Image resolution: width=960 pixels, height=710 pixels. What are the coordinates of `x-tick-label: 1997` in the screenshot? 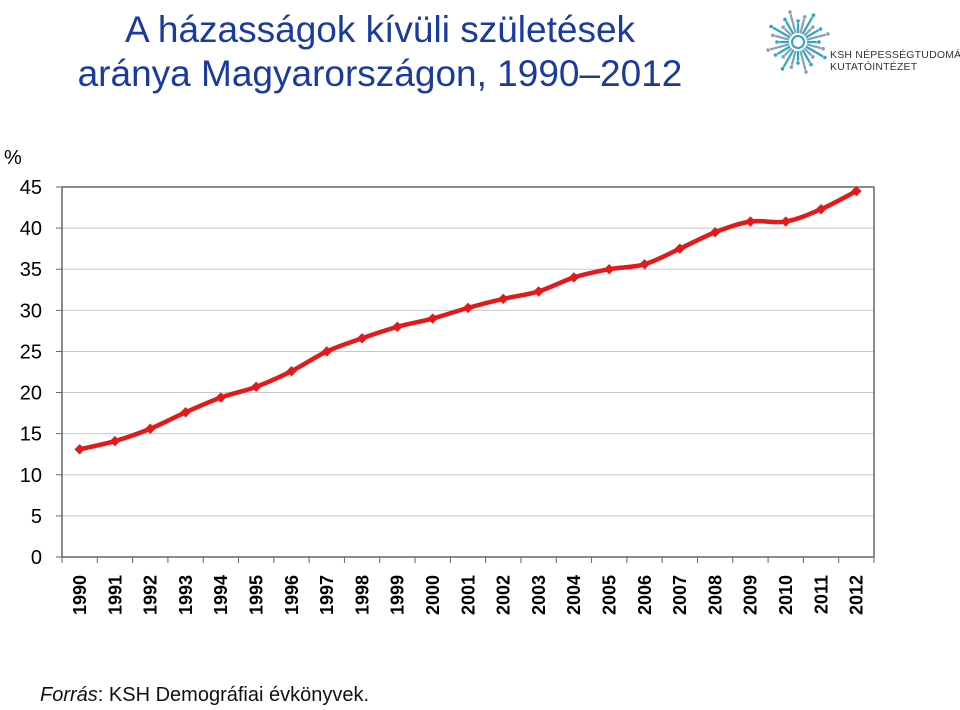 It's located at (327, 595).